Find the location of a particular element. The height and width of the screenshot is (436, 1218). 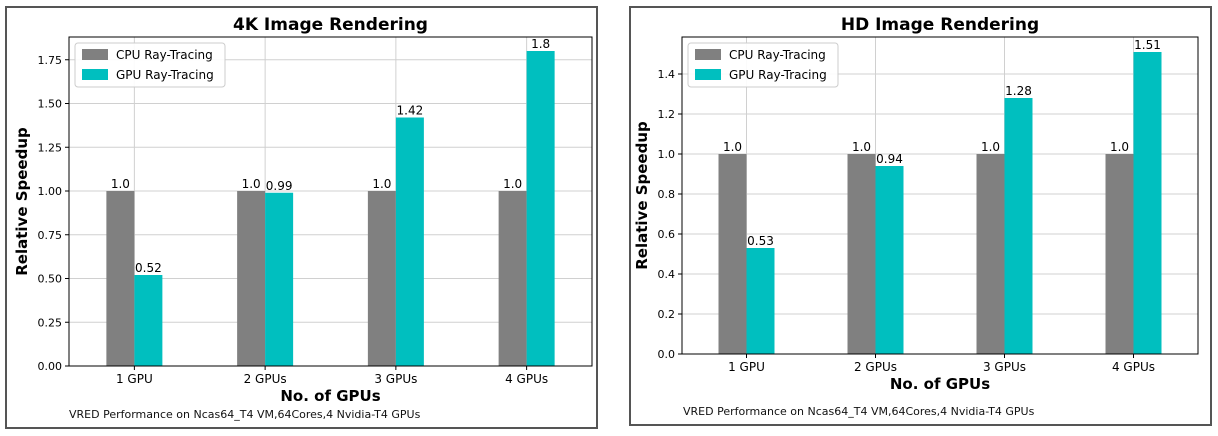

y-tick-label: 0.2 is located at coordinates (667, 314).